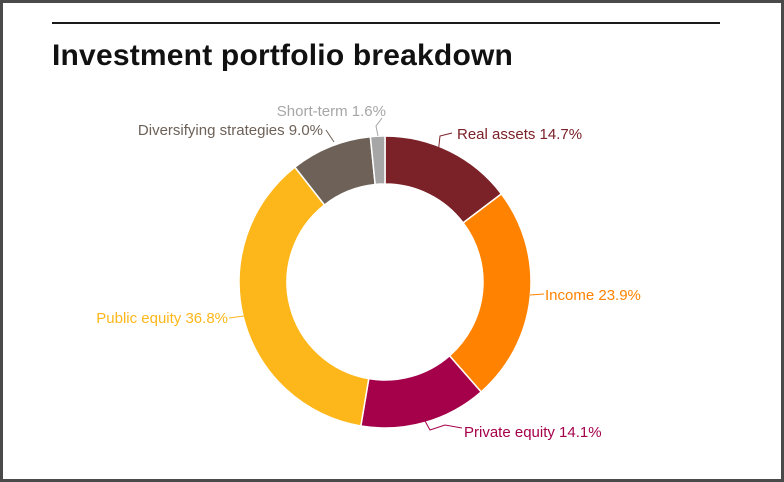 This screenshot has width=784, height=482. I want to click on slice-public-equity, so click(304, 296).